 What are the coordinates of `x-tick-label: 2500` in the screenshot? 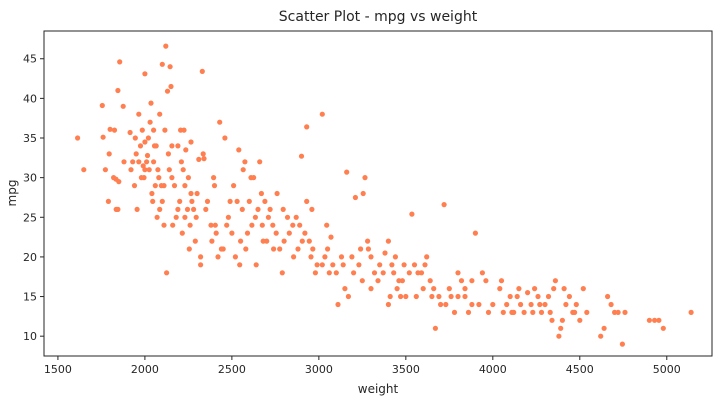 It's located at (232, 369).